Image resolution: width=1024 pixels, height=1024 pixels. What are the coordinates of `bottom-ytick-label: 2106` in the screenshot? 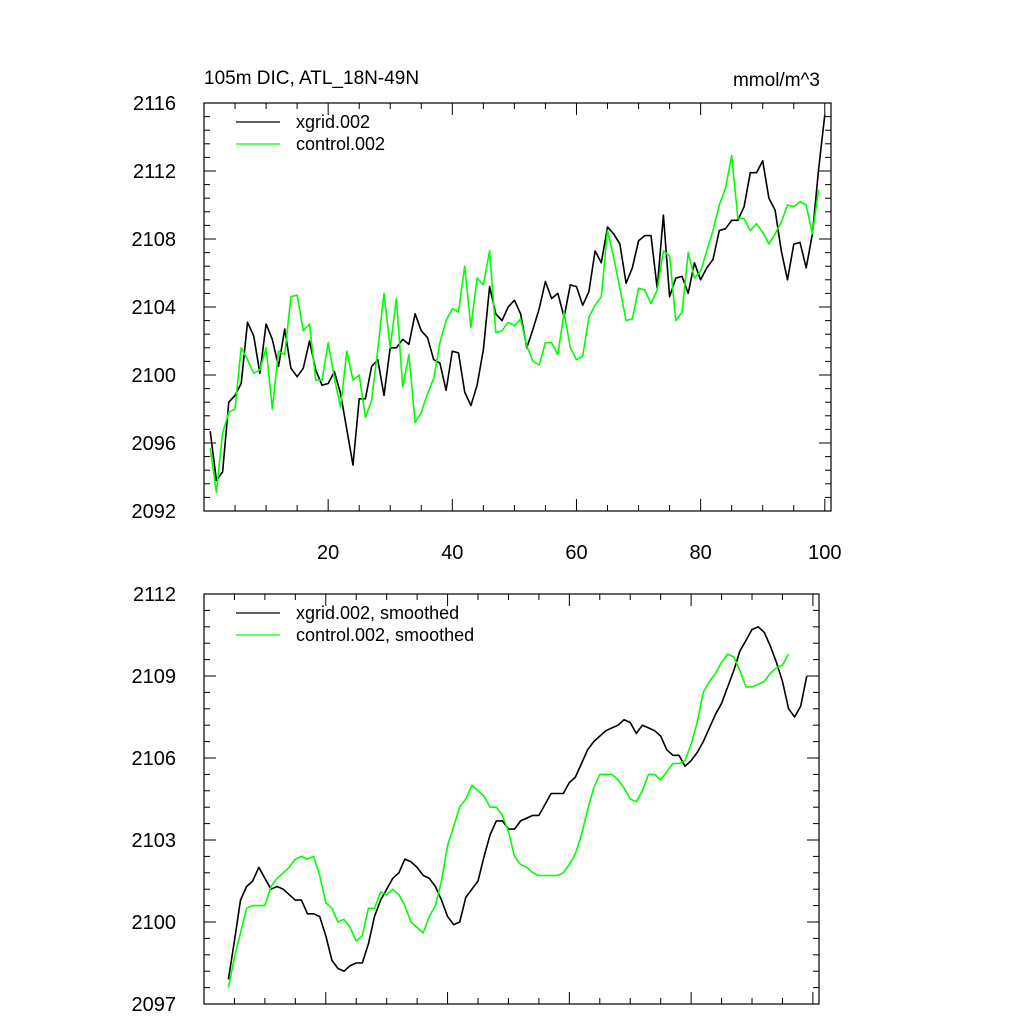 It's located at (154, 759).